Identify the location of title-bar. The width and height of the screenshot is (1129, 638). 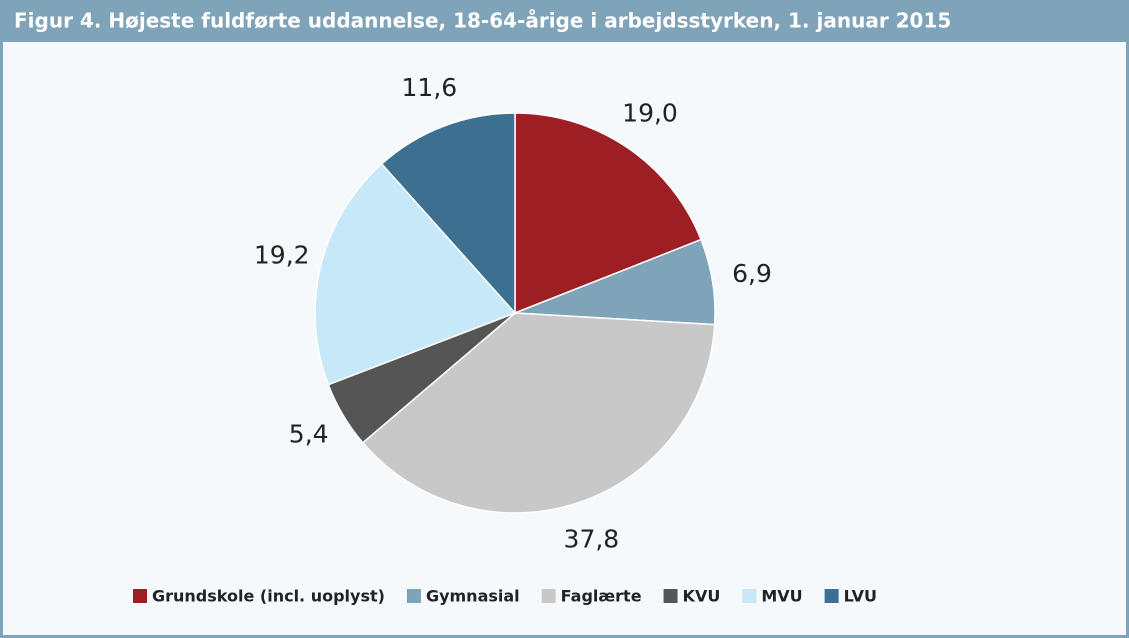
(564, 21).